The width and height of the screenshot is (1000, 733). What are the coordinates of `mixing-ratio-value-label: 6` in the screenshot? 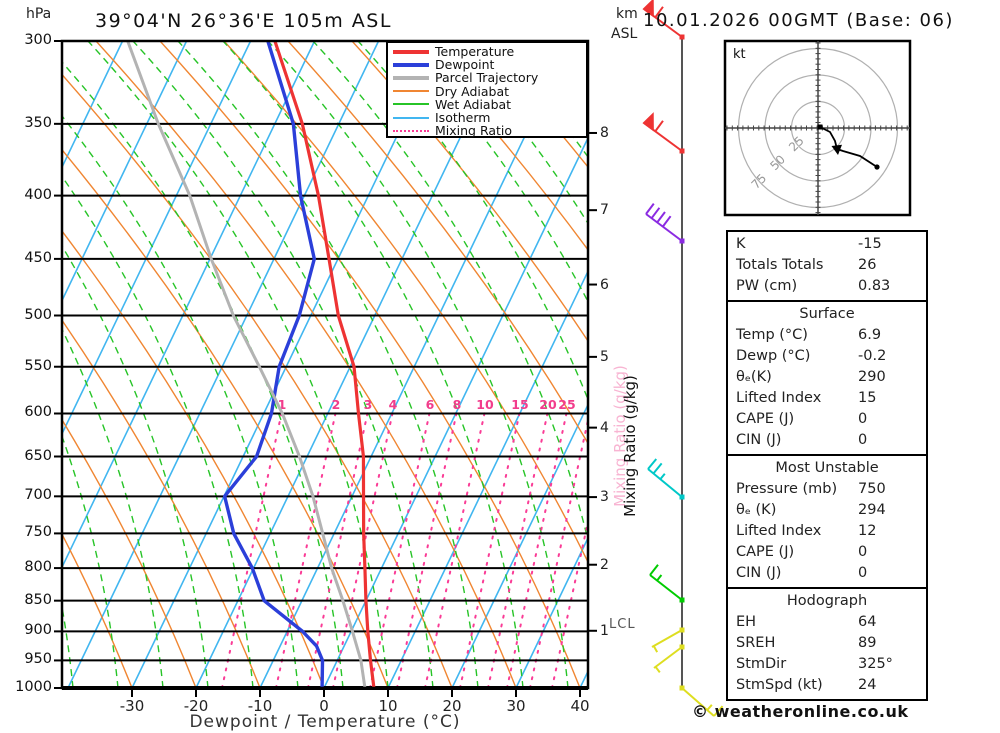 It's located at (430, 404).